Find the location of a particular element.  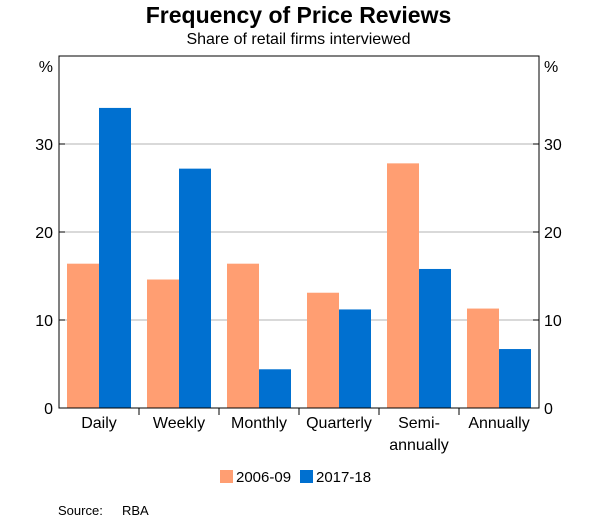

y-tick-label-right: 10 is located at coordinates (553, 321).